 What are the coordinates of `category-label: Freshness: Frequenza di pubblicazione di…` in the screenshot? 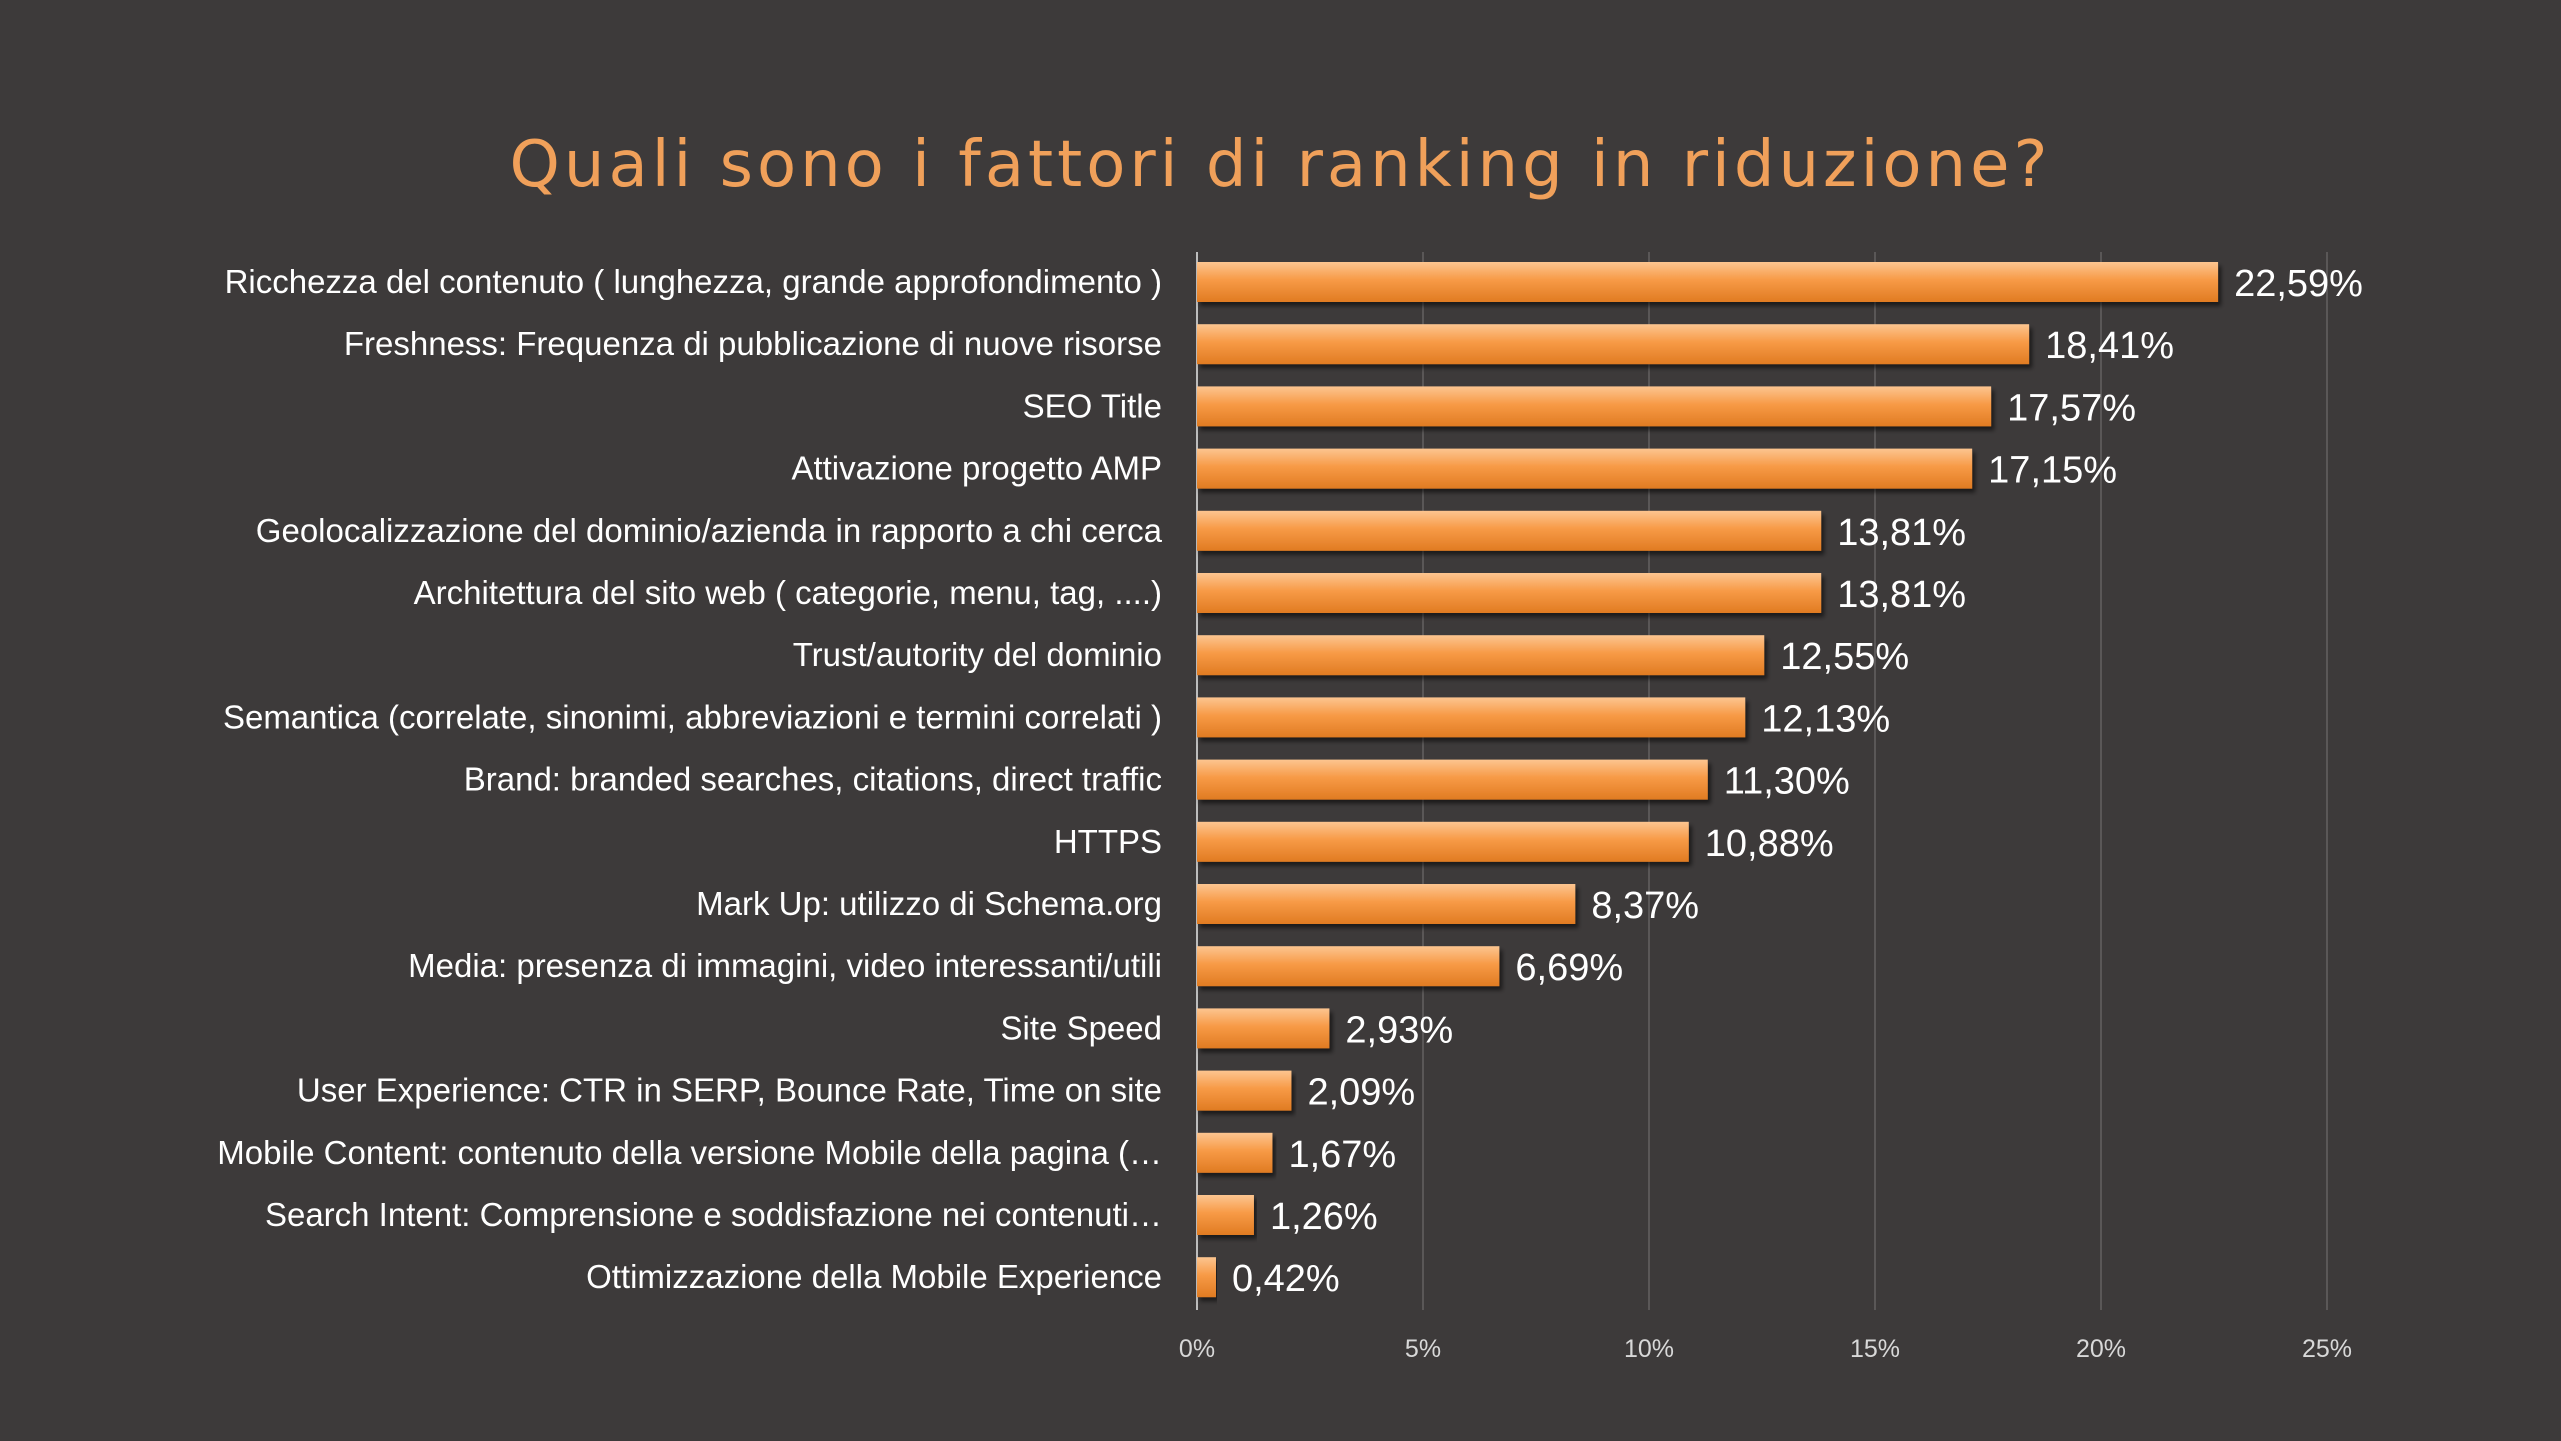 It's located at (753, 343).